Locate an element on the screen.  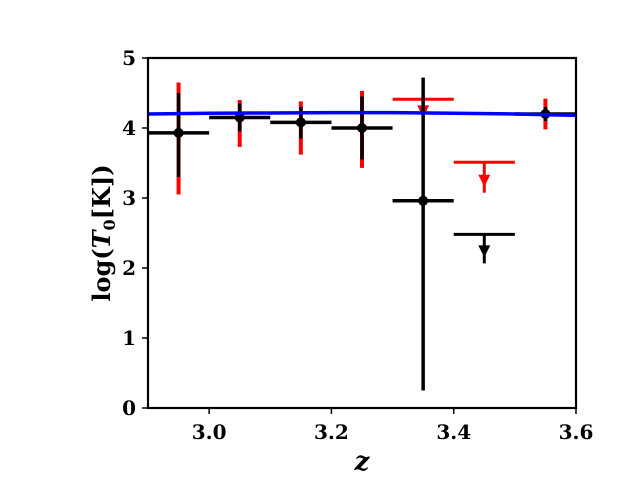
x-tick-label-3: 3.6 is located at coordinates (576, 432).